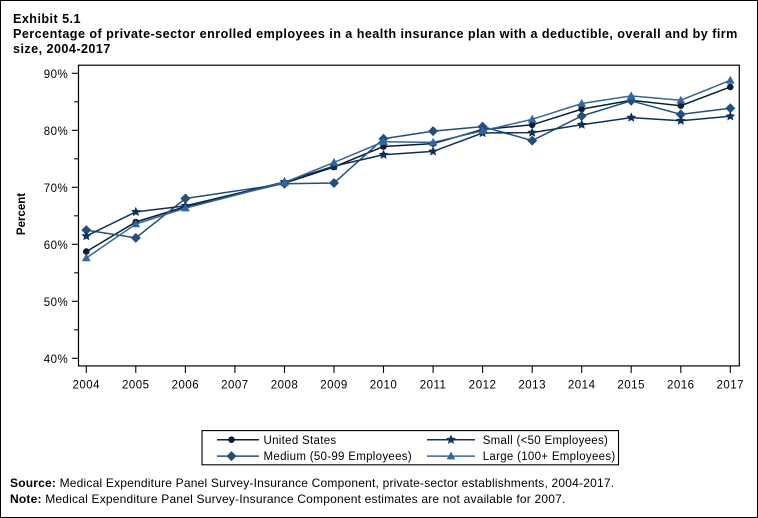  I want to click on svg-text: 2006, so click(186, 386).